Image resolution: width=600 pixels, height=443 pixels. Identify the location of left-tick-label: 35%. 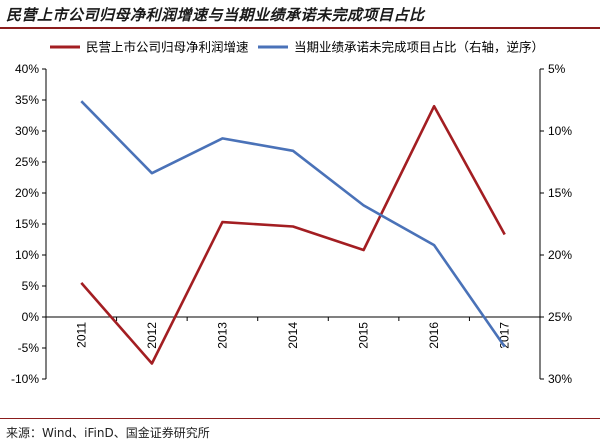
(27, 100).